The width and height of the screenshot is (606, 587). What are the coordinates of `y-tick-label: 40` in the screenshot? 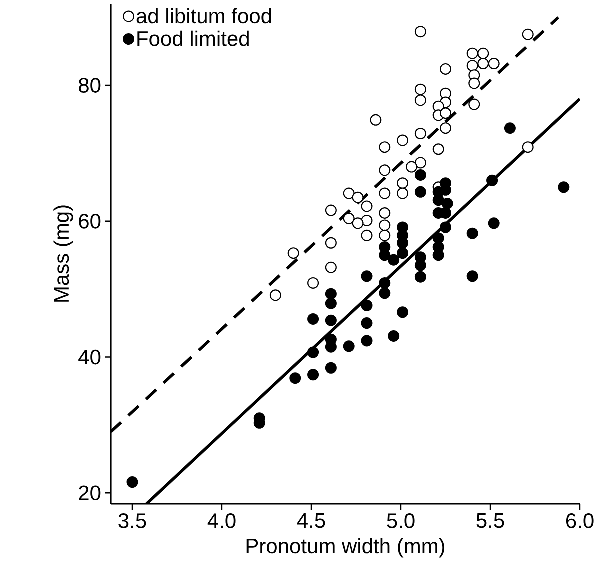 It's located at (89, 357).